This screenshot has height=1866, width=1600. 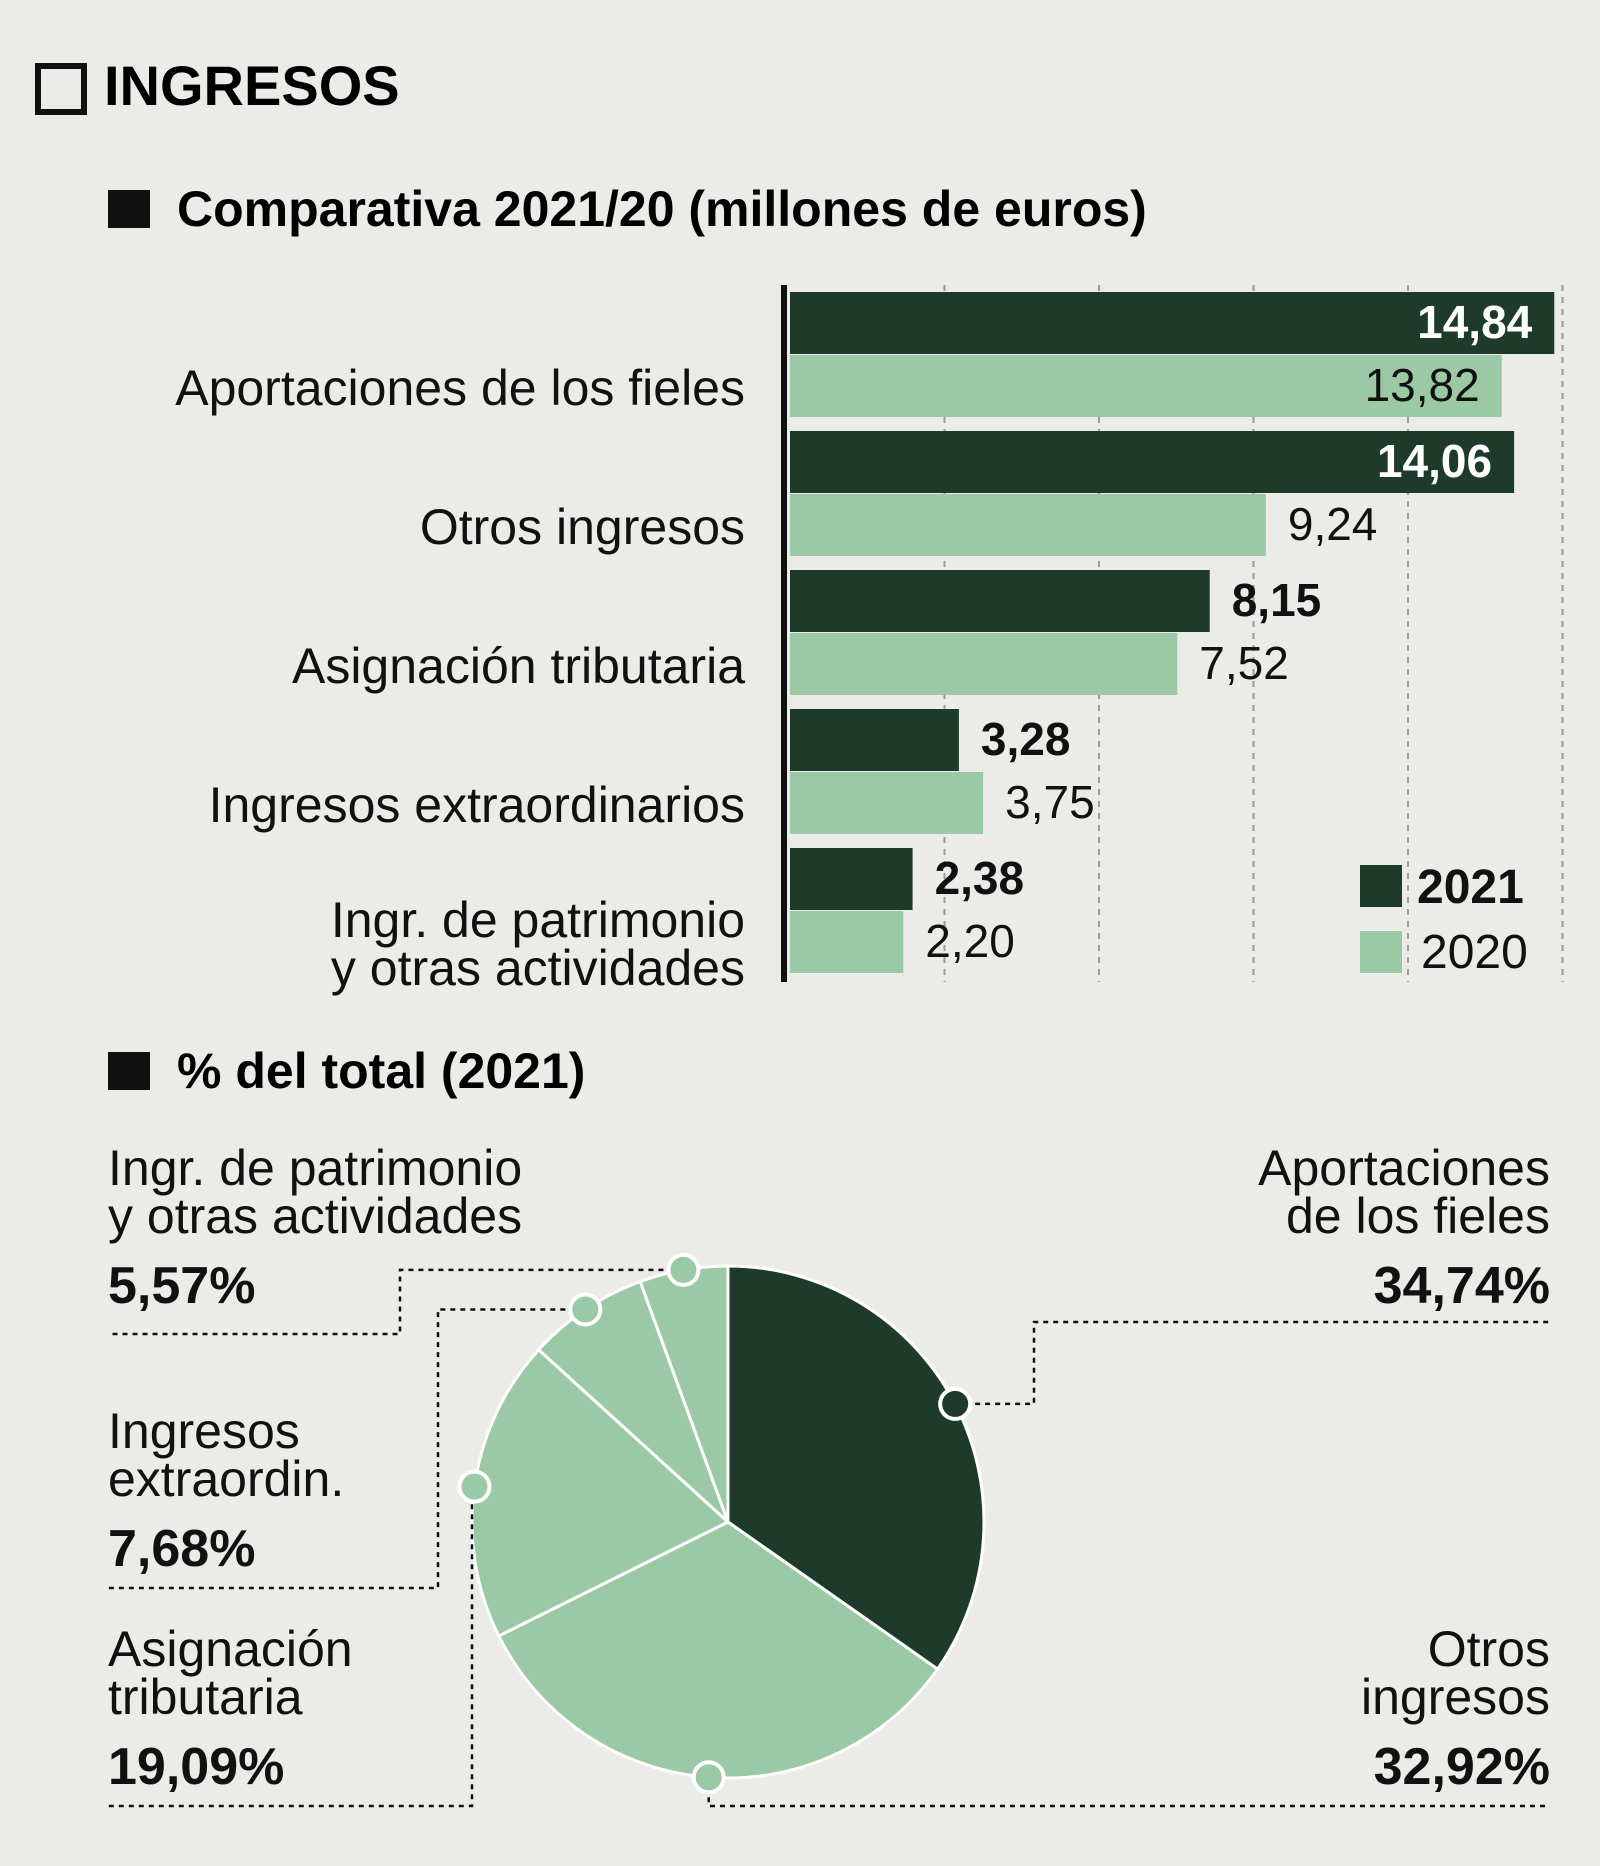 What do you see at coordinates (582, 527) in the screenshot?
I see `category-label: Otros ingresos` at bounding box center [582, 527].